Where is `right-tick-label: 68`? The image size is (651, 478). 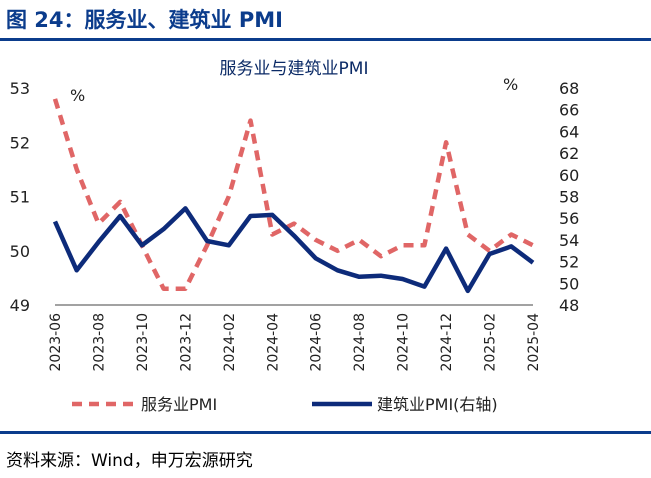
right-tick-label: 68 is located at coordinates (569, 88).